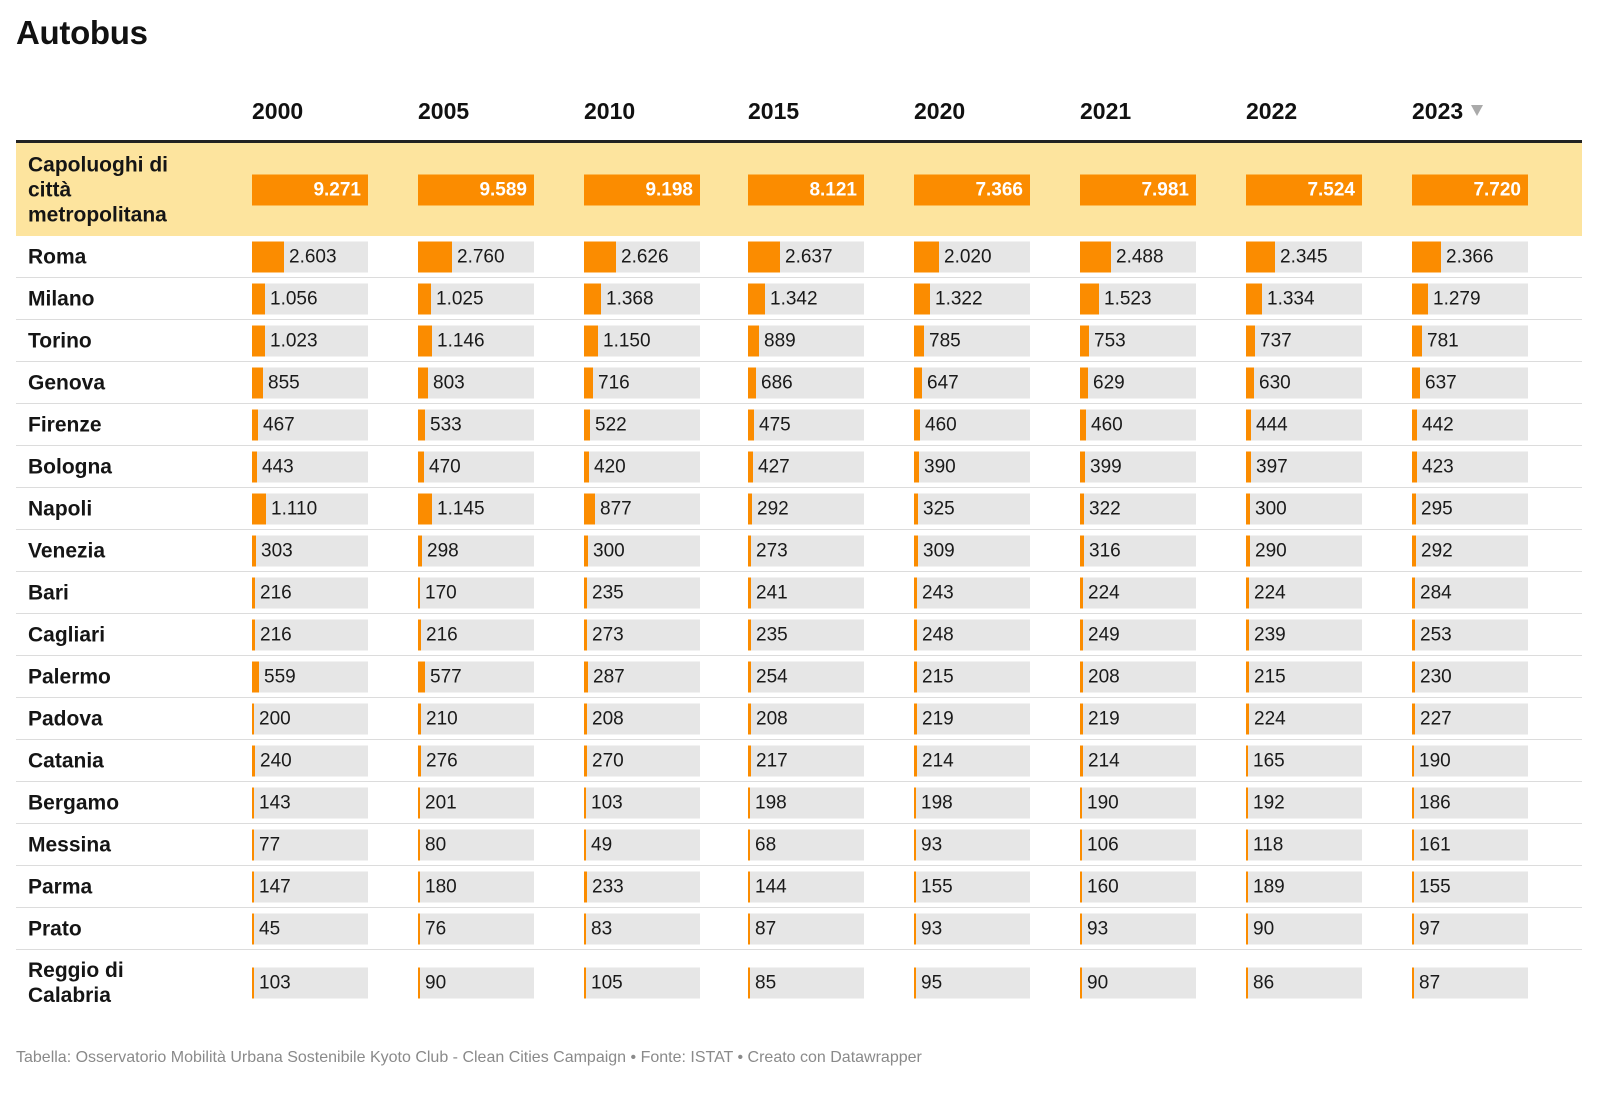 The height and width of the screenshot is (1108, 1600). Describe the element at coordinates (67, 382) in the screenshot. I see `row-label: Genova` at that location.